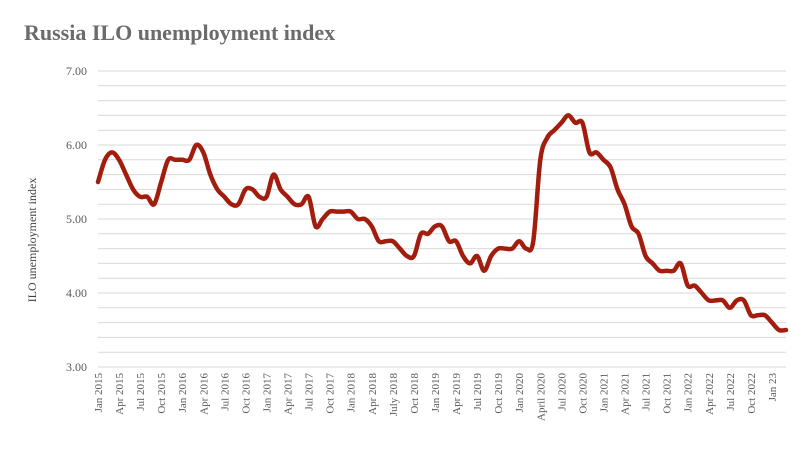  I want to click on x-tick-label: Apr 2016, so click(204, 394).